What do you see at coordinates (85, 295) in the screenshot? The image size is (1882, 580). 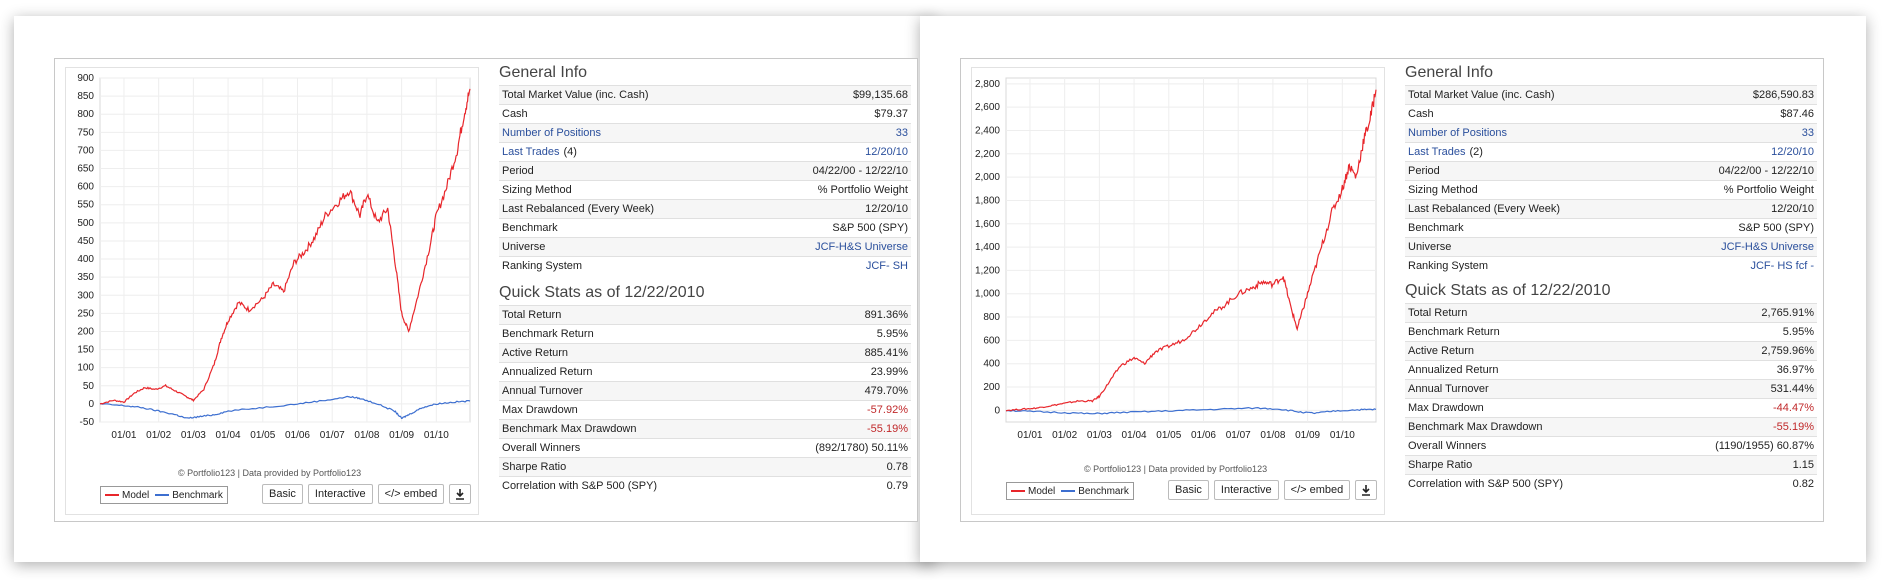 I see `y-tick-label: 300` at bounding box center [85, 295].